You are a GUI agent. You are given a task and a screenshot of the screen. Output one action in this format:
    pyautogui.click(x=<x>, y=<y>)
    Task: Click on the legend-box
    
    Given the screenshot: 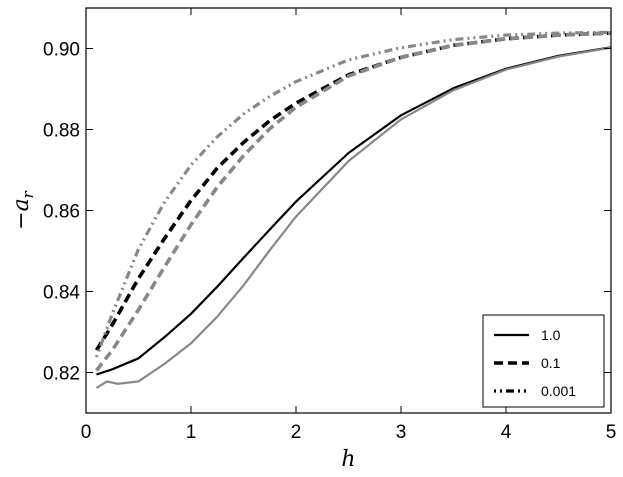 What is the action you would take?
    pyautogui.click(x=543, y=361)
    